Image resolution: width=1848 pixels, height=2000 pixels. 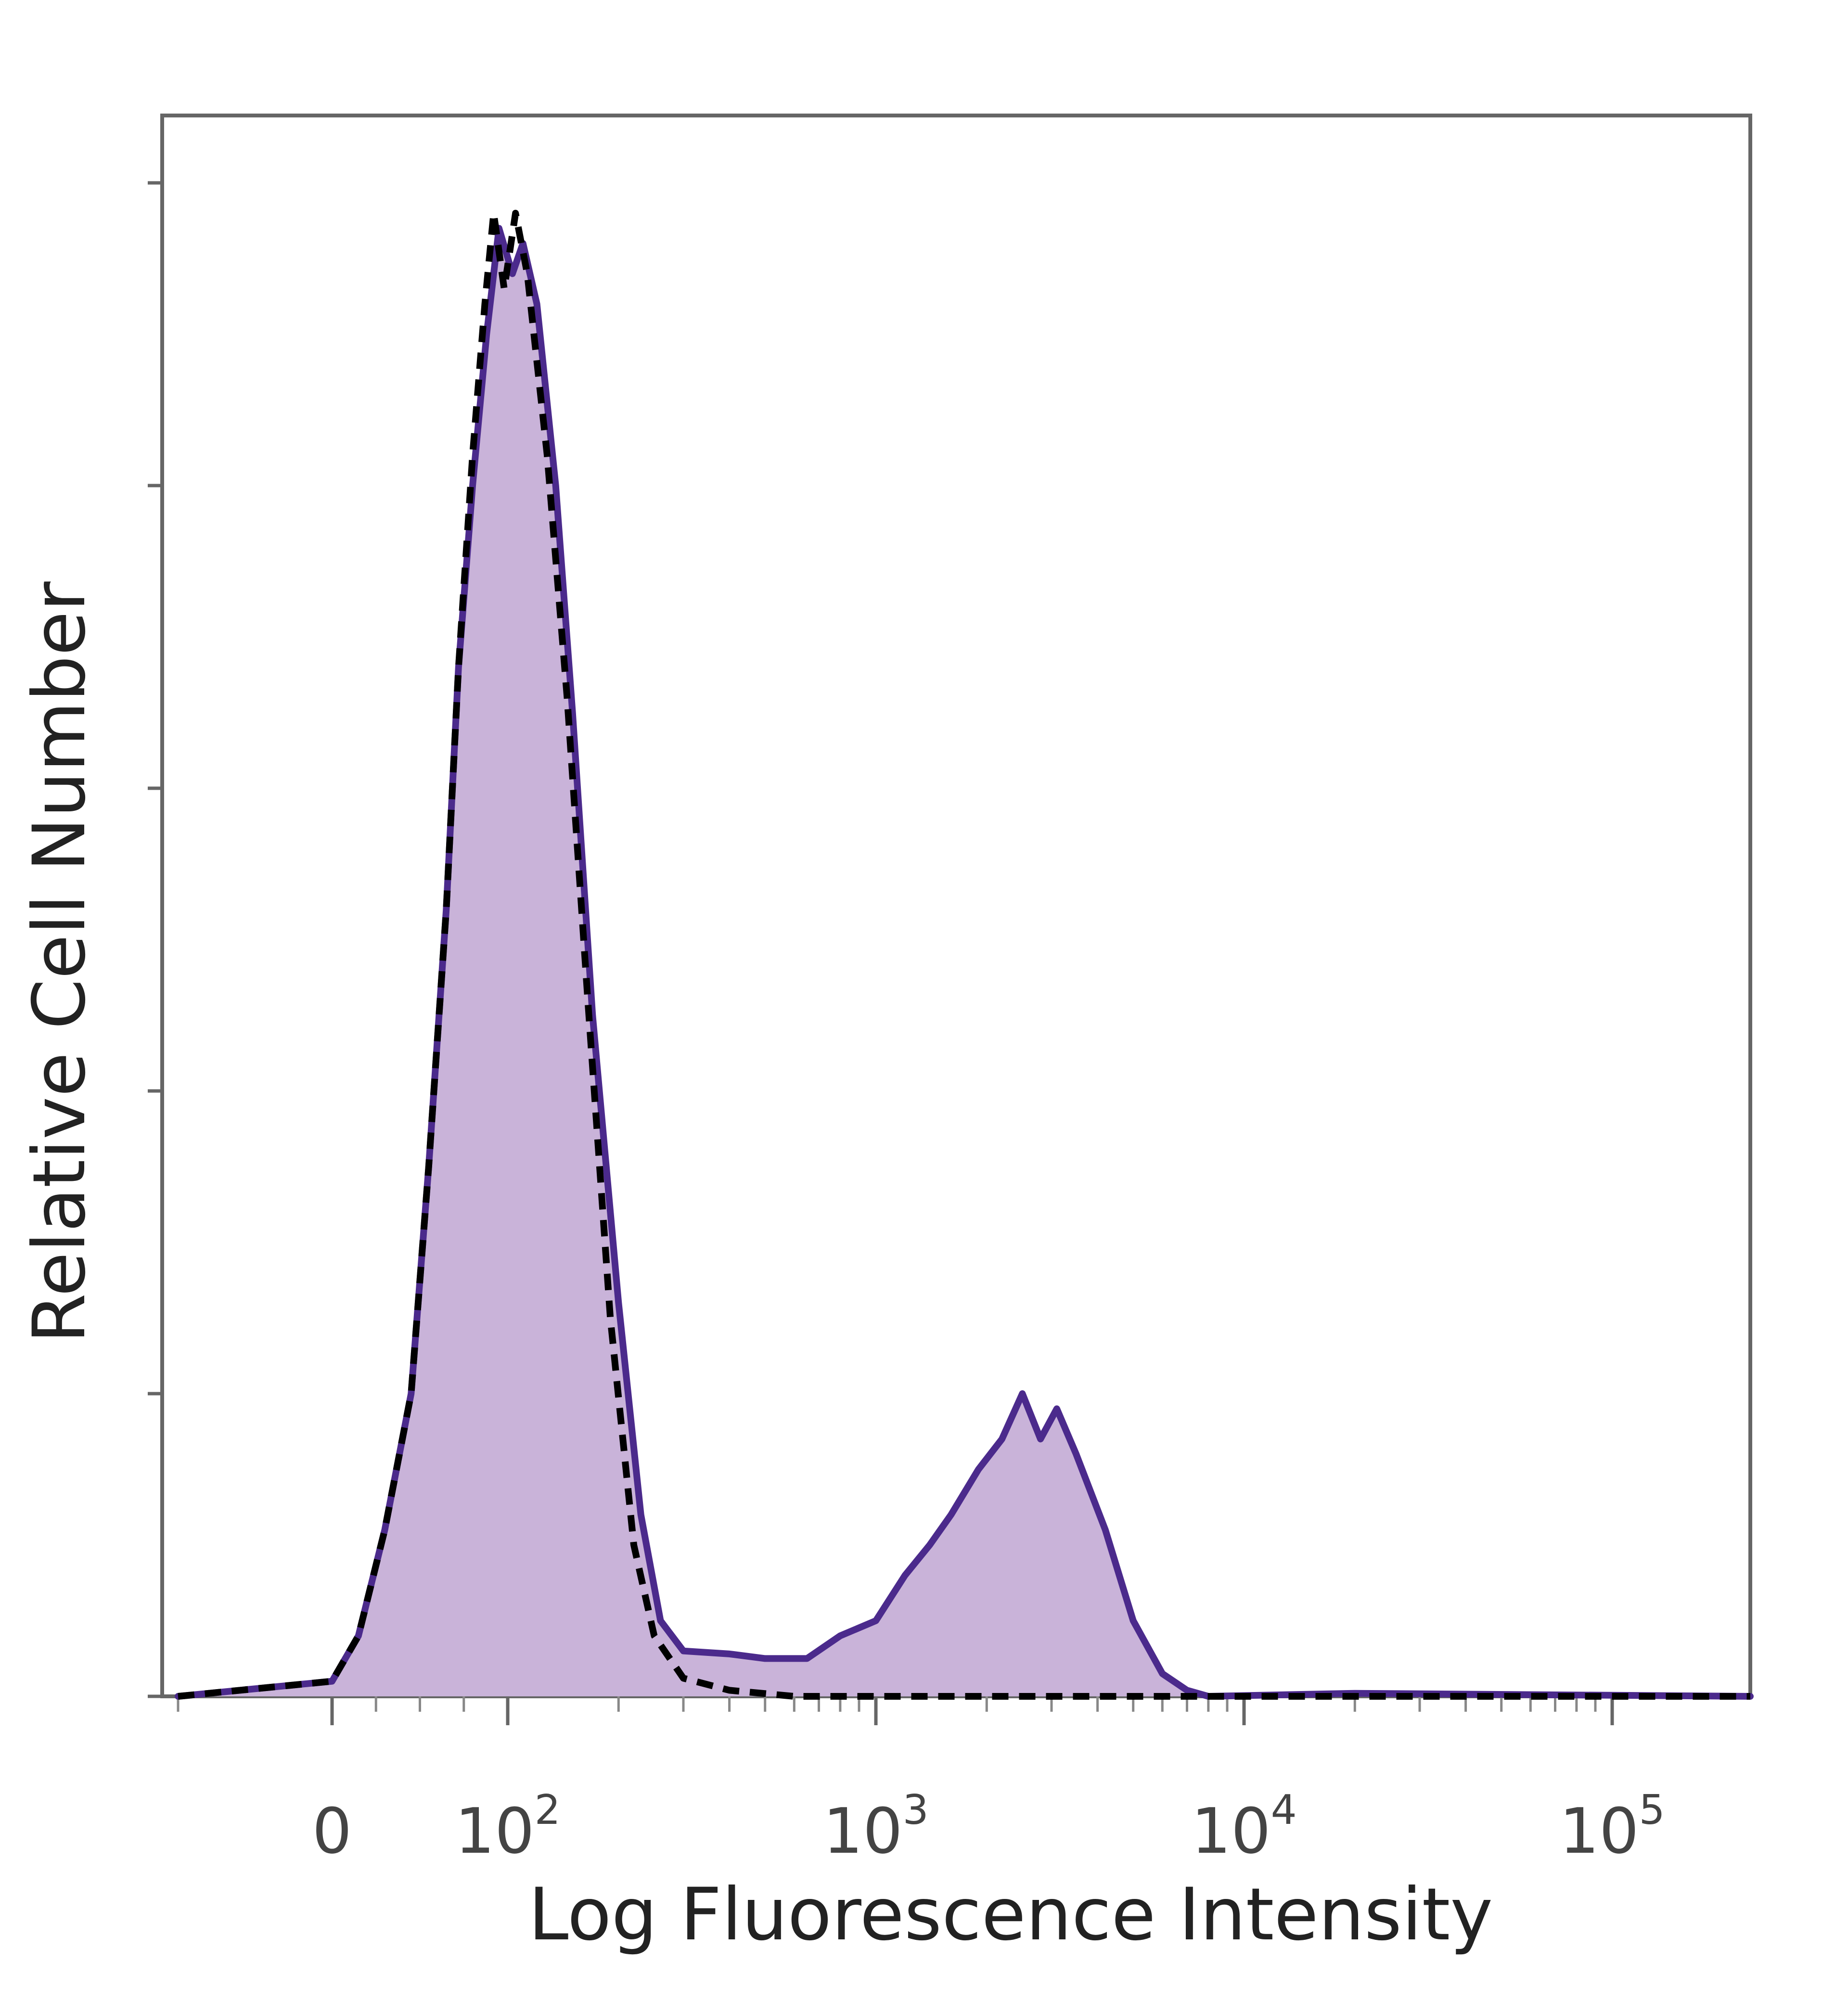 What do you see at coordinates (862, 1831) in the screenshot?
I see `x-tick-label-base-2: 10` at bounding box center [862, 1831].